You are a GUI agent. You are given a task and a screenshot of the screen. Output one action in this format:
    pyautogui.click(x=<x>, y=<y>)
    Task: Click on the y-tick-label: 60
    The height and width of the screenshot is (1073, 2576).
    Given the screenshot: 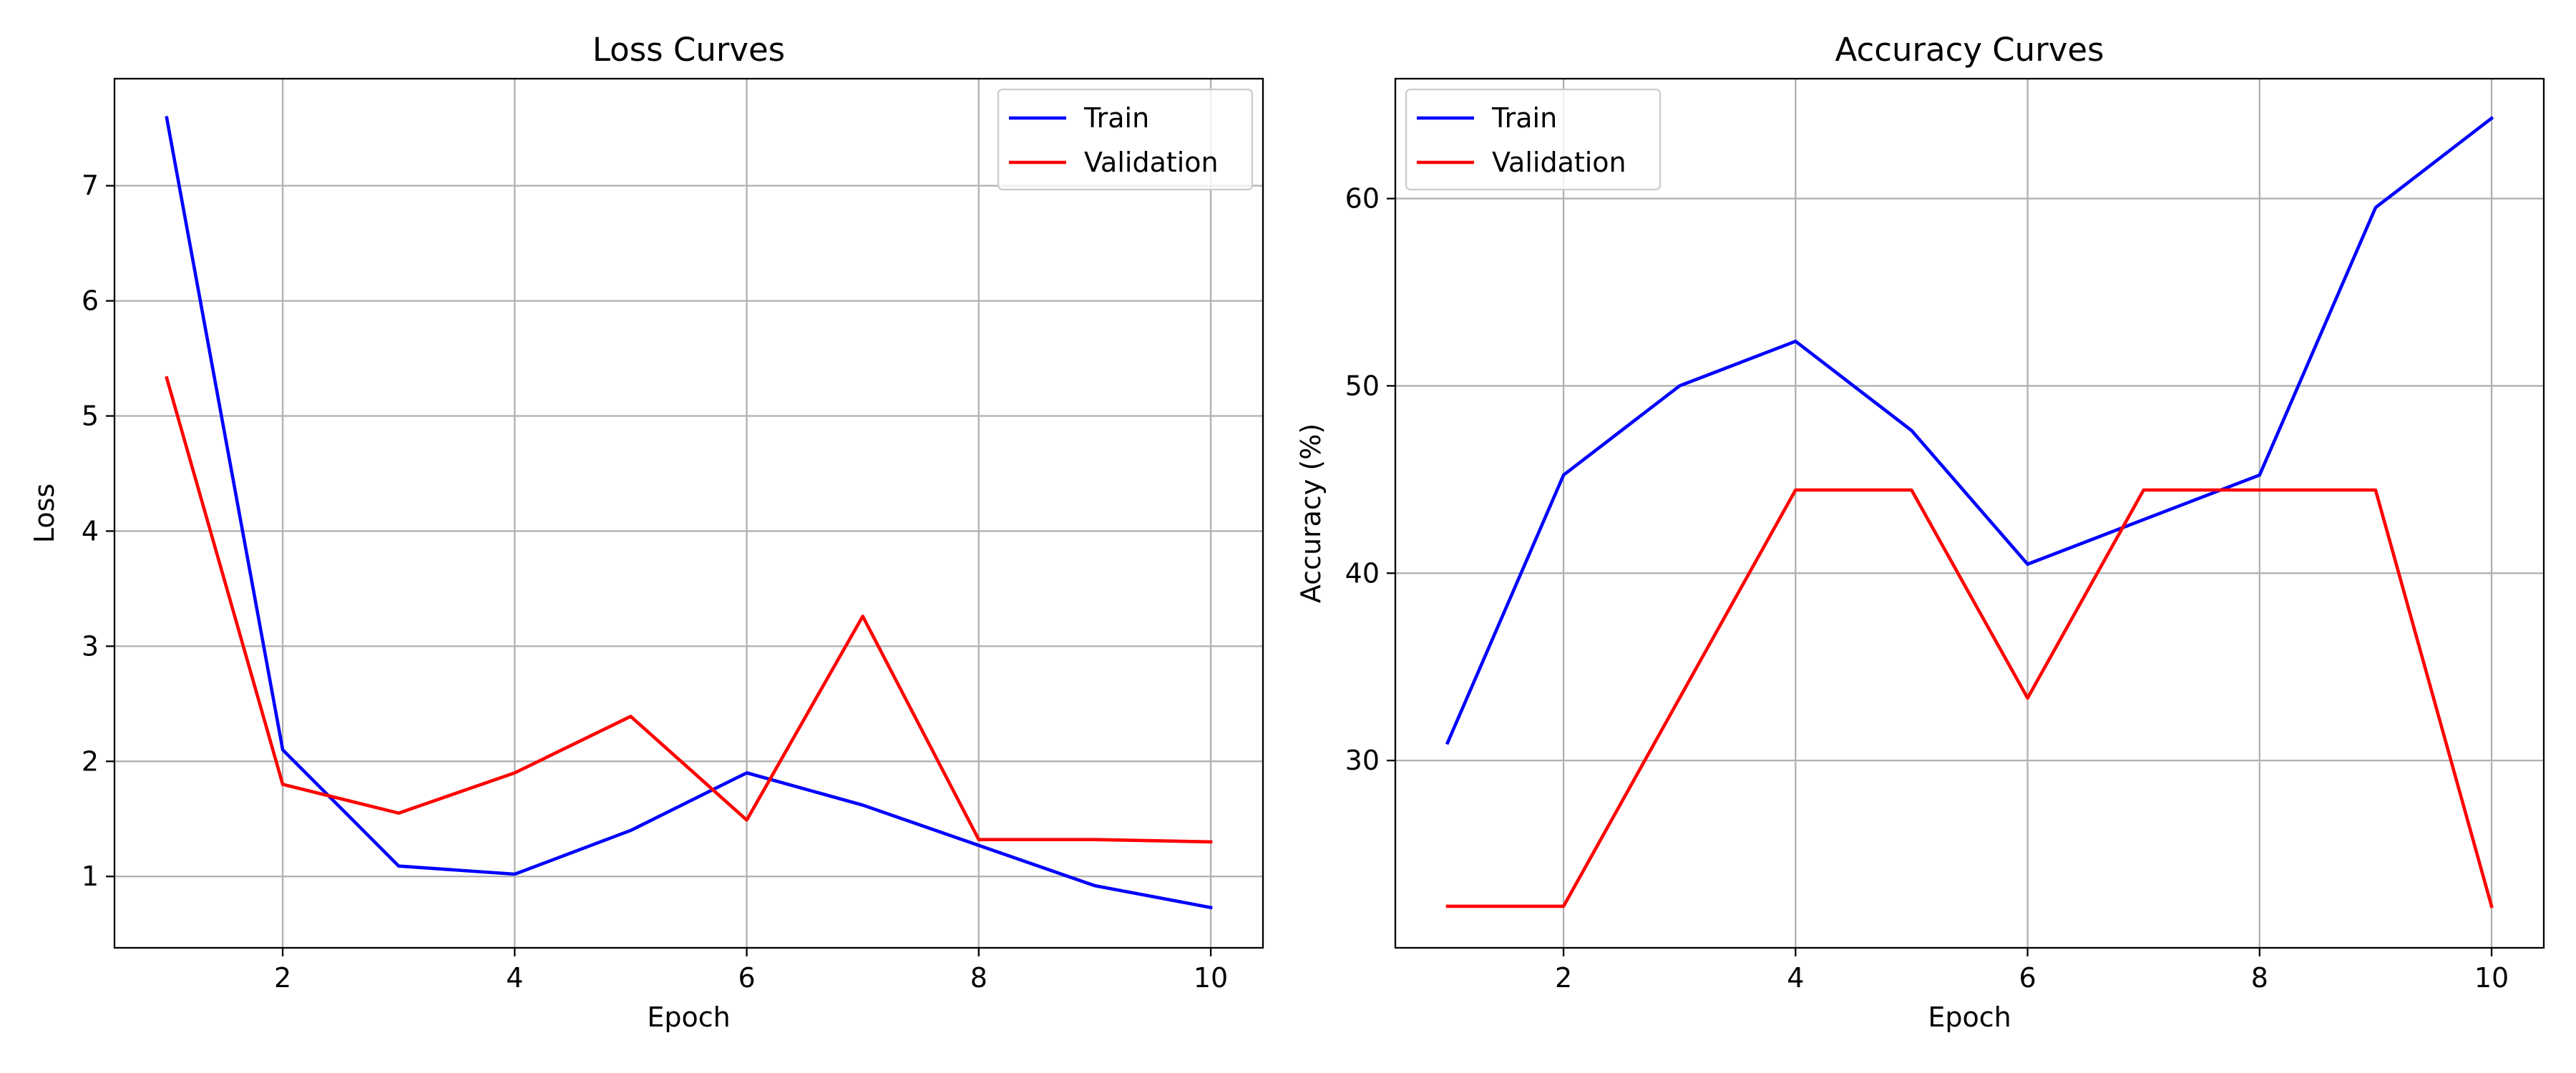 What is the action you would take?
    pyautogui.click(x=1362, y=199)
    